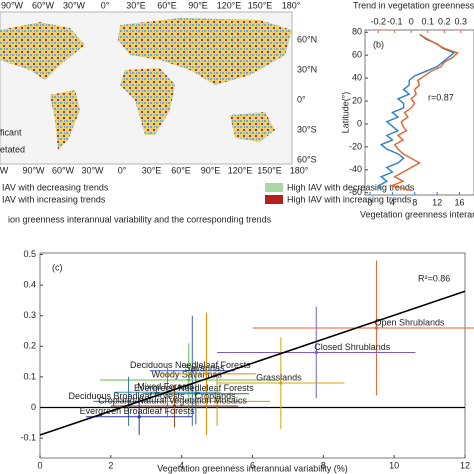 The width and height of the screenshot is (474, 474). I want to click on x-tick-label: 2, so click(110, 465).